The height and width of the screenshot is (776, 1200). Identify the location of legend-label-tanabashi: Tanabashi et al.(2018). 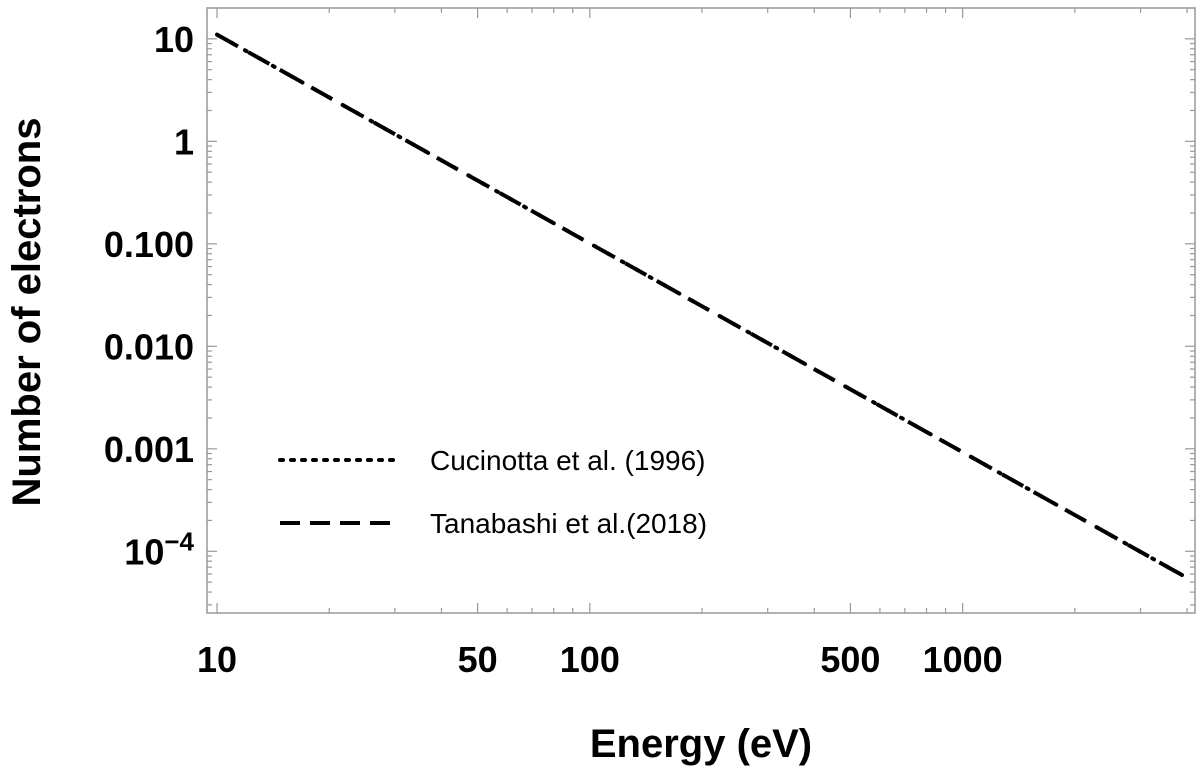
(568, 523).